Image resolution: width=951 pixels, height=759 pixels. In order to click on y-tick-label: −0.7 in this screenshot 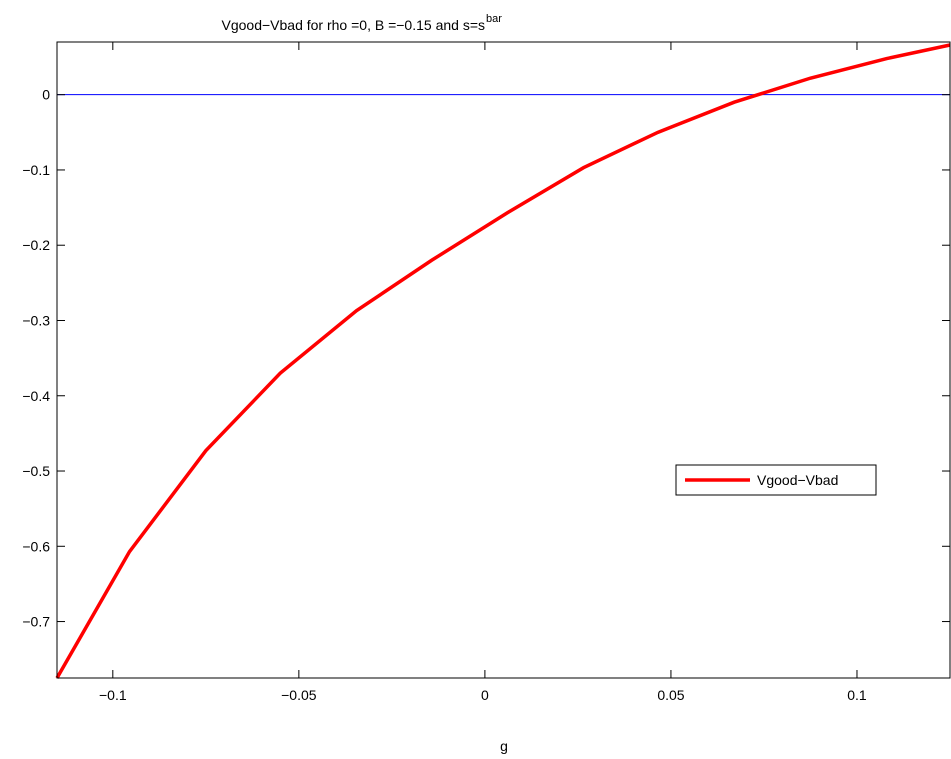, I will do `click(36, 622)`.